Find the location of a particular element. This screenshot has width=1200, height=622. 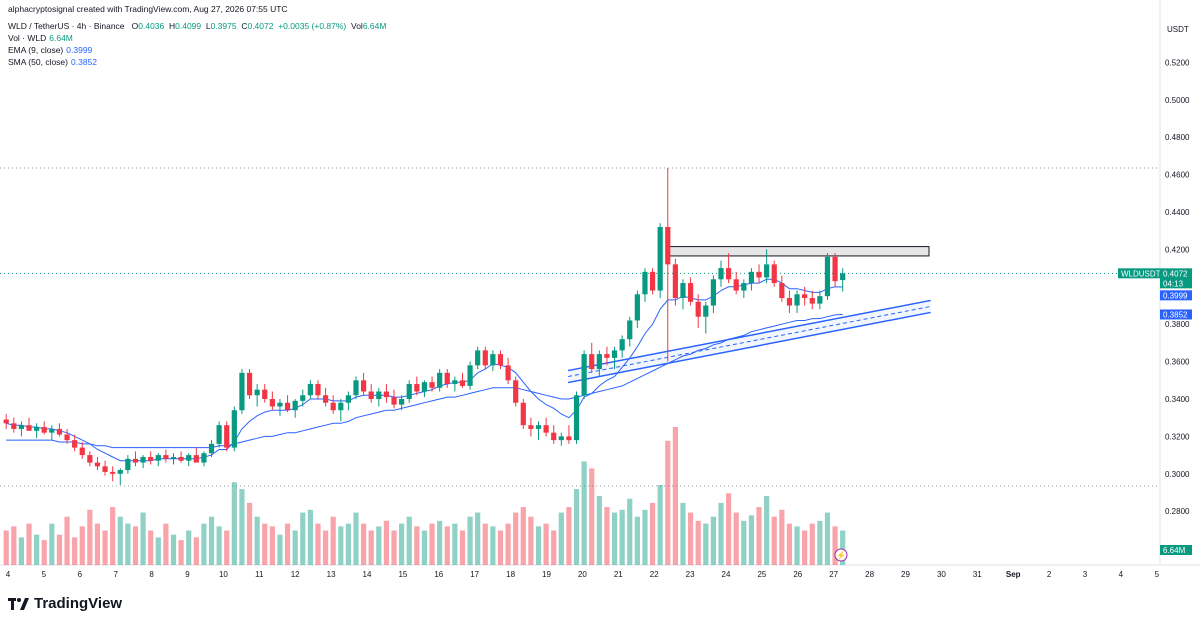

sma-legend: SMA (50, close) 0.3852 is located at coordinates (52, 62).